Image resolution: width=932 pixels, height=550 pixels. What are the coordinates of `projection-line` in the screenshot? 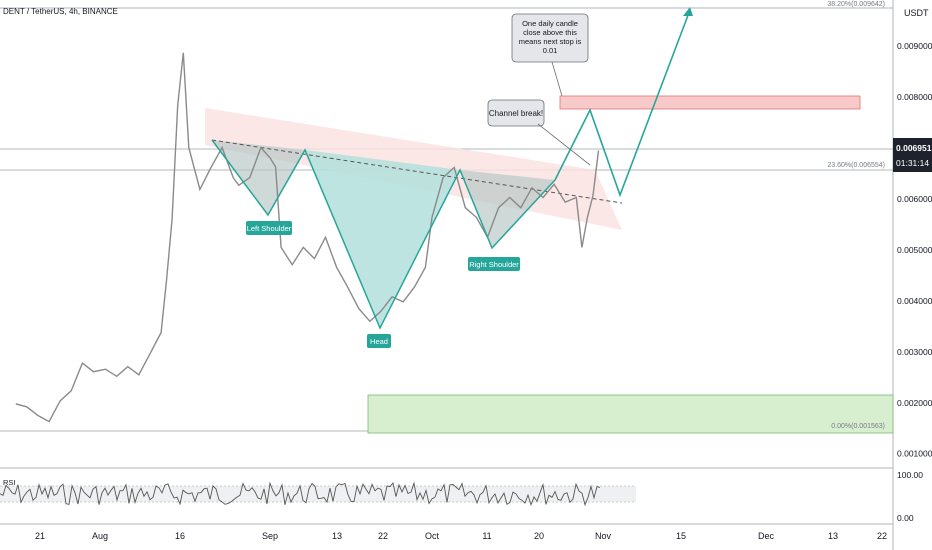 It's located at (622, 103).